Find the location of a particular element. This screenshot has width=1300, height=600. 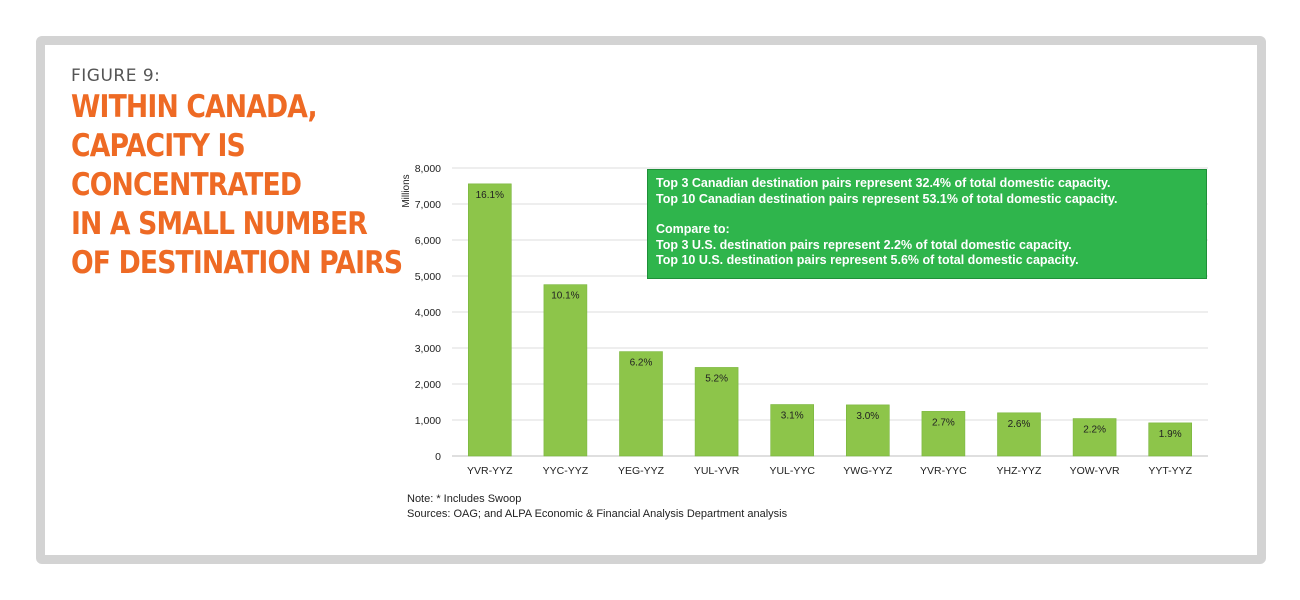

x-tick-label: YWG-YYZ is located at coordinates (868, 471).